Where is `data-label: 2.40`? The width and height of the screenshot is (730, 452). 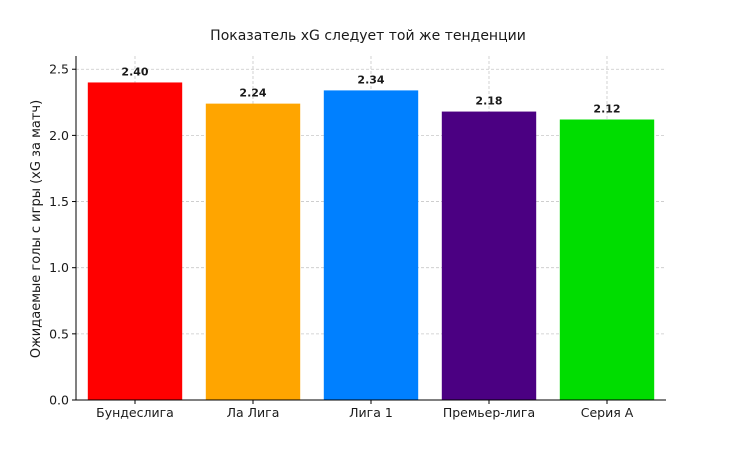
data-label: 2.40 is located at coordinates (134, 71).